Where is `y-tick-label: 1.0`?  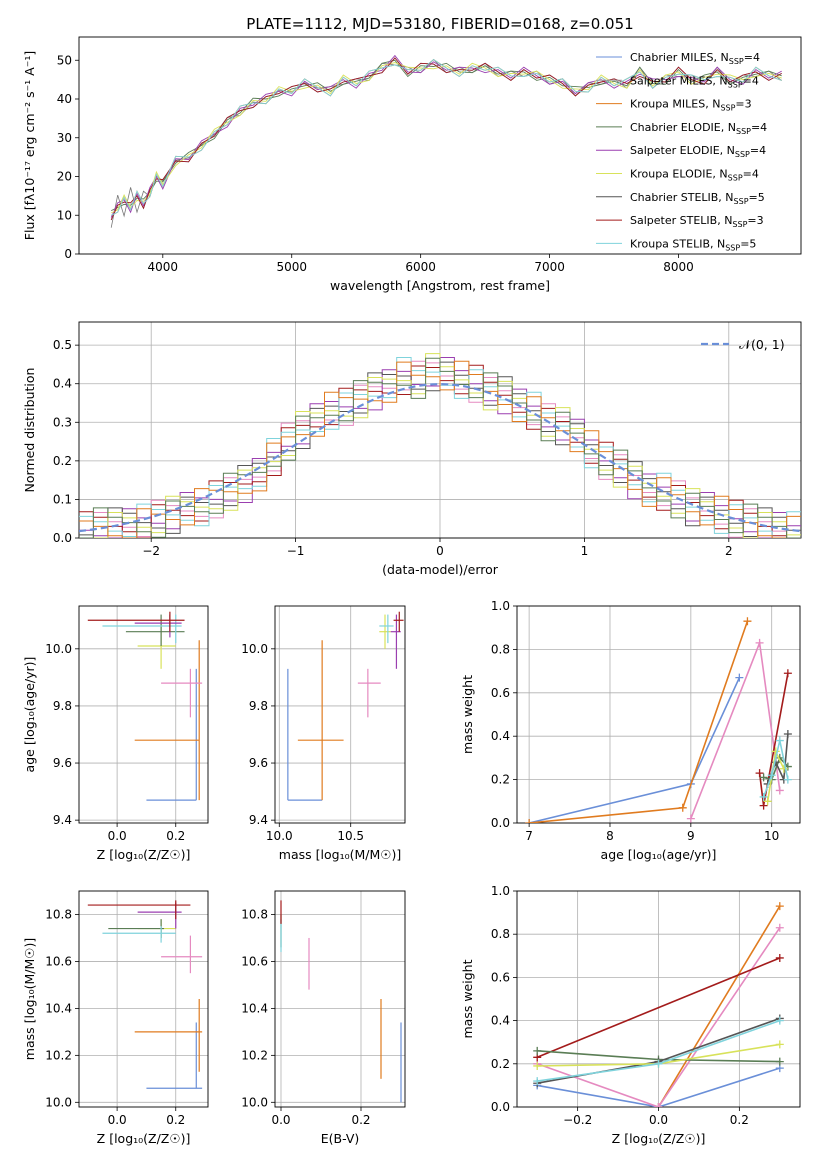
y-tick-label: 1.0 is located at coordinates (500, 891).